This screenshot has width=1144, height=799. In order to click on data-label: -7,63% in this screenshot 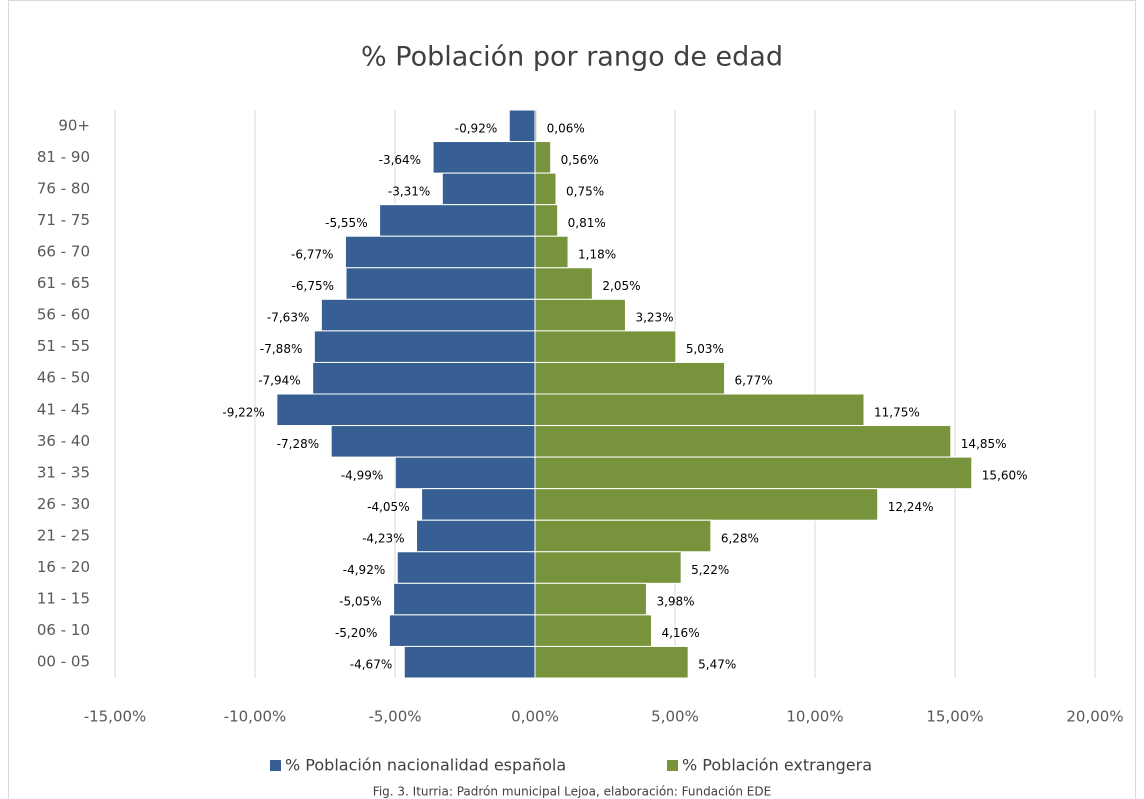, I will do `click(288, 318)`.